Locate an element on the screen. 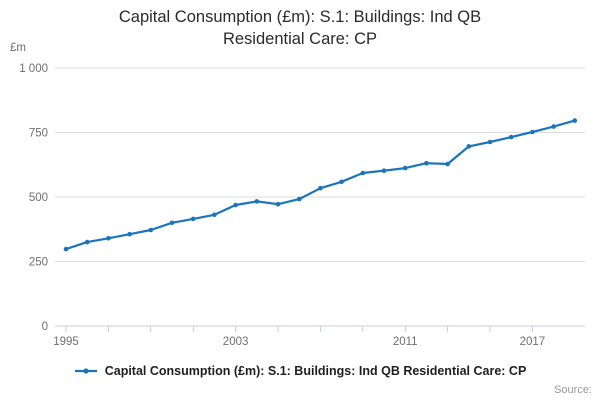 The height and width of the screenshot is (400, 600). legend-line-marker-icon is located at coordinates (85, 371).